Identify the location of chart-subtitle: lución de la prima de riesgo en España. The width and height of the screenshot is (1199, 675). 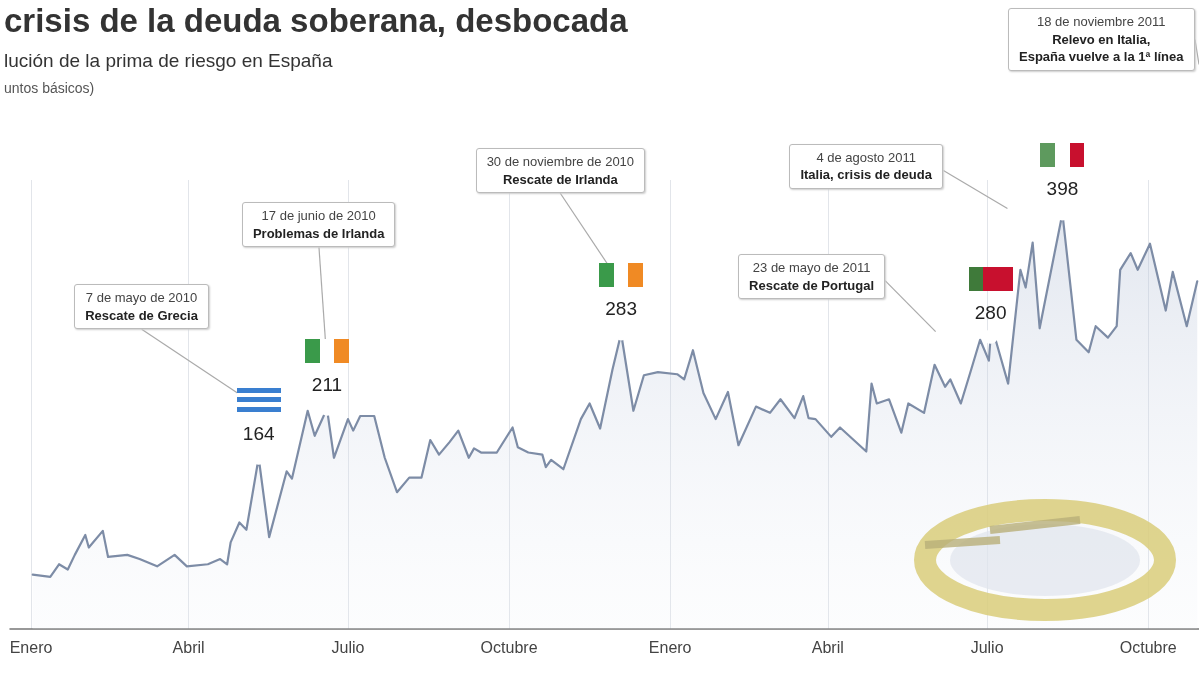
(168, 61).